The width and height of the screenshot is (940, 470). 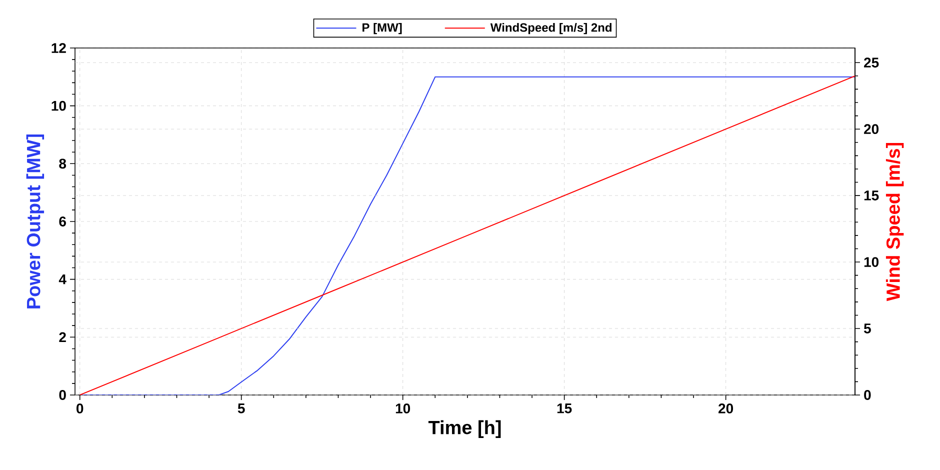 What do you see at coordinates (59, 48) in the screenshot?
I see `y-tick-label: 12` at bounding box center [59, 48].